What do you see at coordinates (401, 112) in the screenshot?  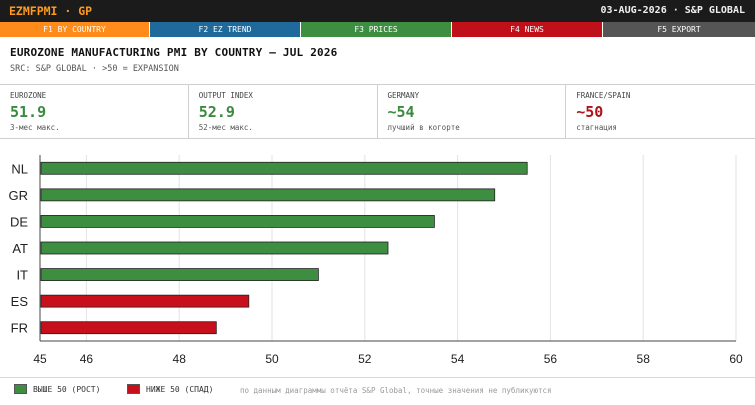 I see `kpi-value: ~54` at bounding box center [401, 112].